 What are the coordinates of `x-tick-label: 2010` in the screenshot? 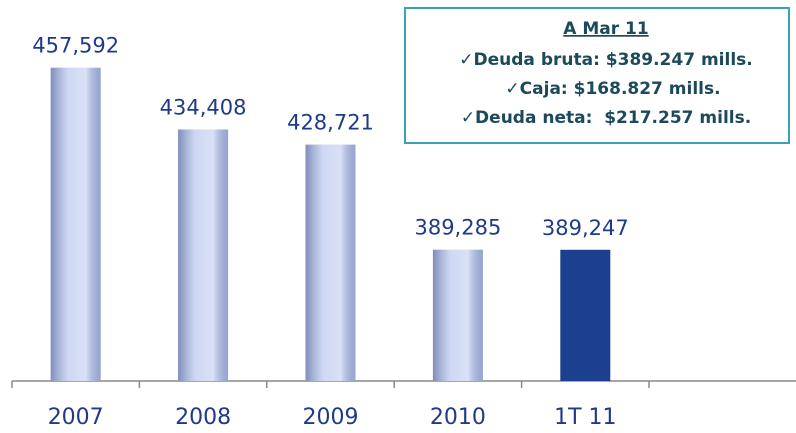 It's located at (458, 417).